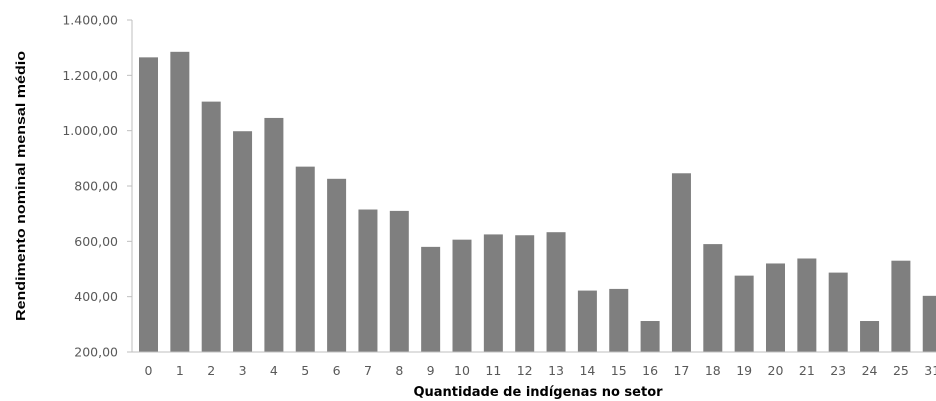 Image resolution: width=936 pixels, height=401 pixels. What do you see at coordinates (462, 370) in the screenshot?
I see `x-tick-label: 10` at bounding box center [462, 370].